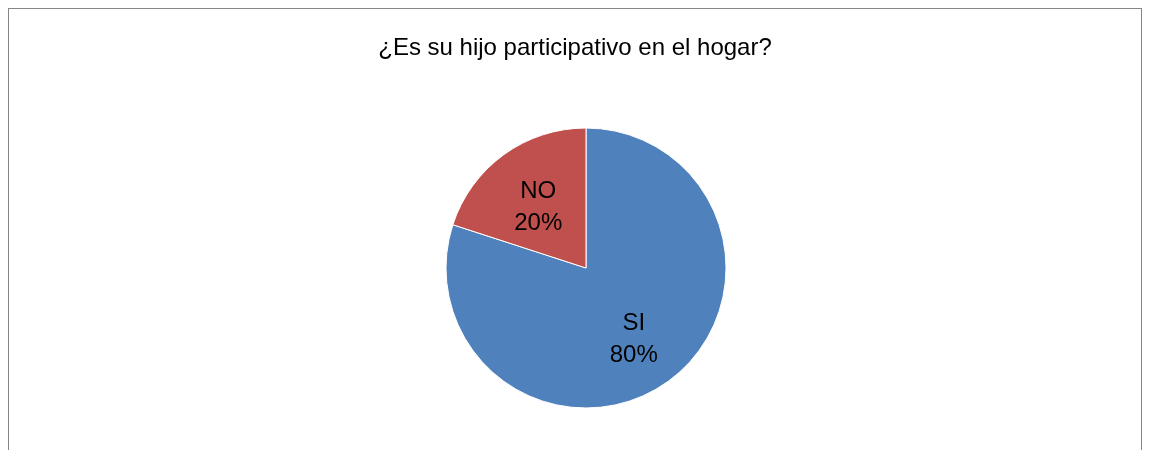  Describe the element at coordinates (575, 47) in the screenshot. I see `chart-title: ¿Es su hijo participativo en el hogar?` at that location.